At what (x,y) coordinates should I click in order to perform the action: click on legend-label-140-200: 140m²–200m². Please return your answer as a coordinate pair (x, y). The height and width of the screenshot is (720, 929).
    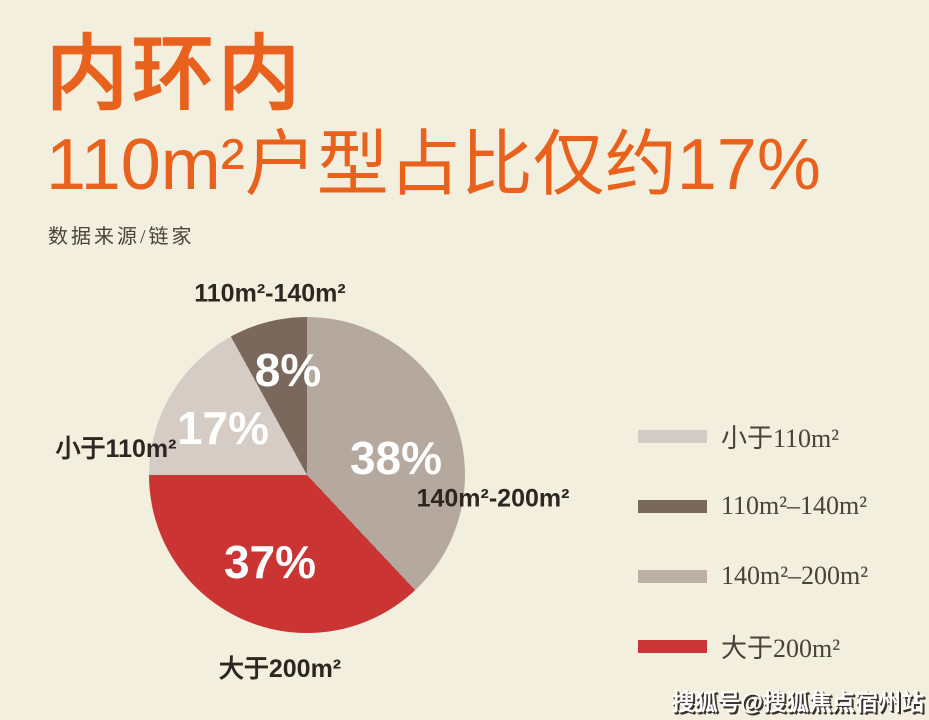
    Looking at the image, I should click on (795, 575).